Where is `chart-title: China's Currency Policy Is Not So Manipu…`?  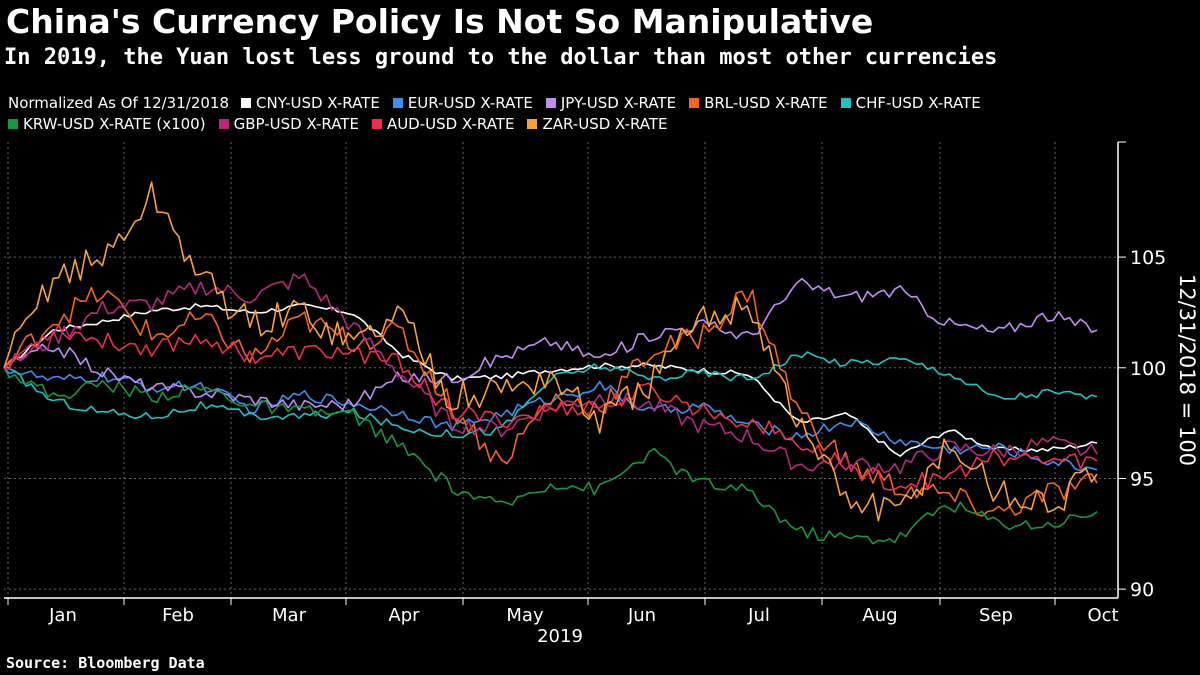 chart-title: China's Currency Policy Is Not So Manipu… is located at coordinates (440, 21).